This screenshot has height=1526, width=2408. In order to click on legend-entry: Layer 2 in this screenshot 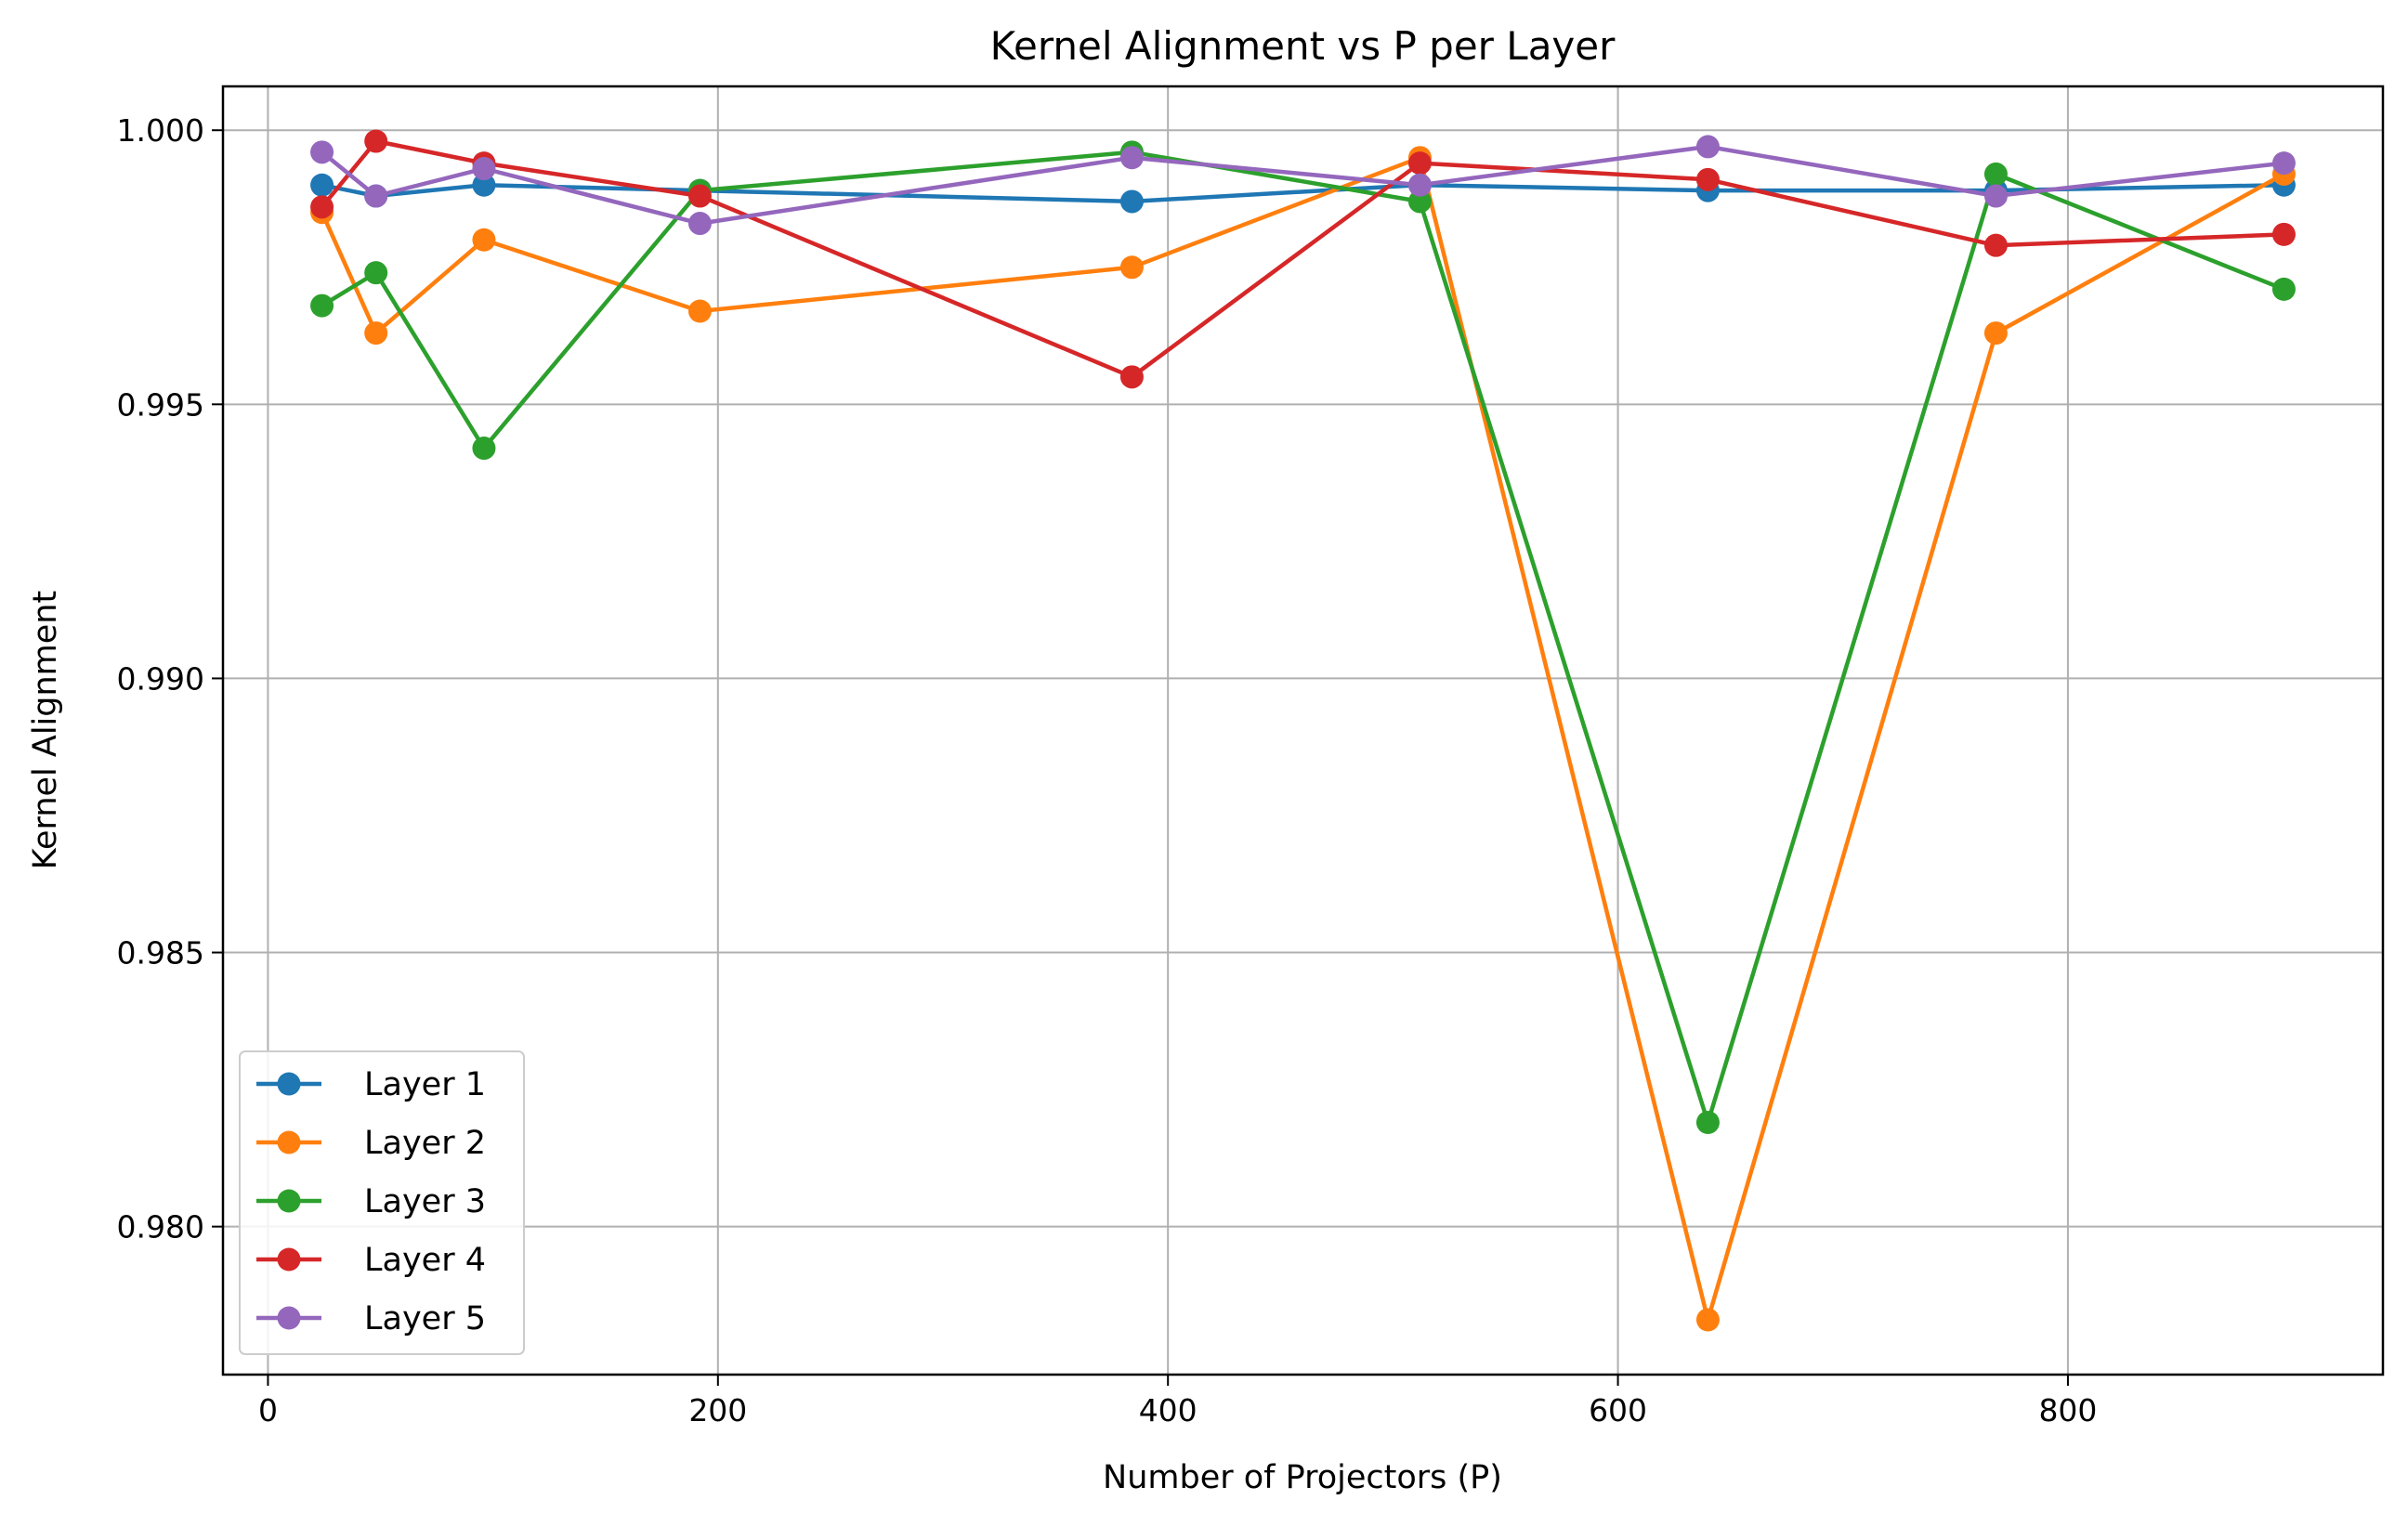, I will do `click(371, 1143)`.